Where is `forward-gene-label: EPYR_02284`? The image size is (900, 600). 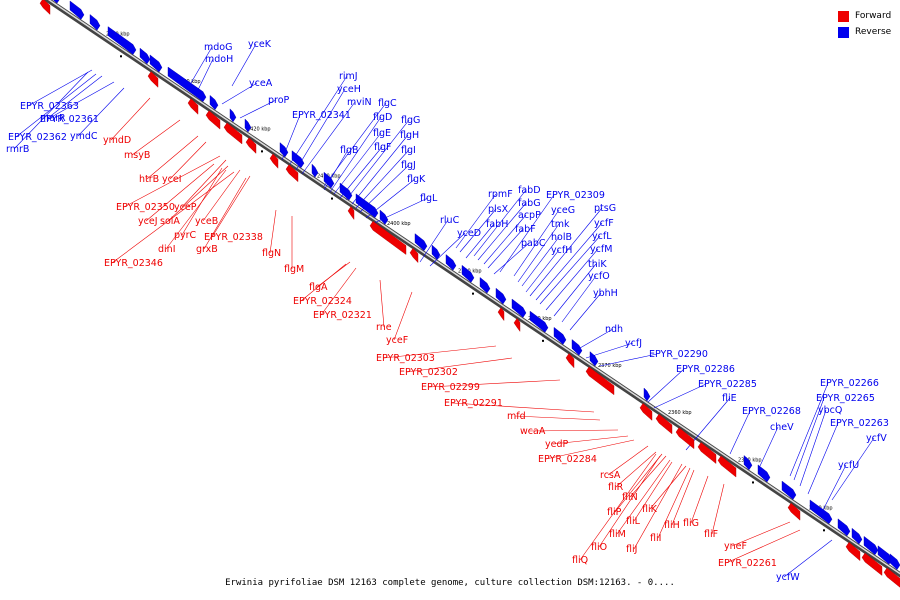 forward-gene-label: EPYR_02284 is located at coordinates (567, 459).